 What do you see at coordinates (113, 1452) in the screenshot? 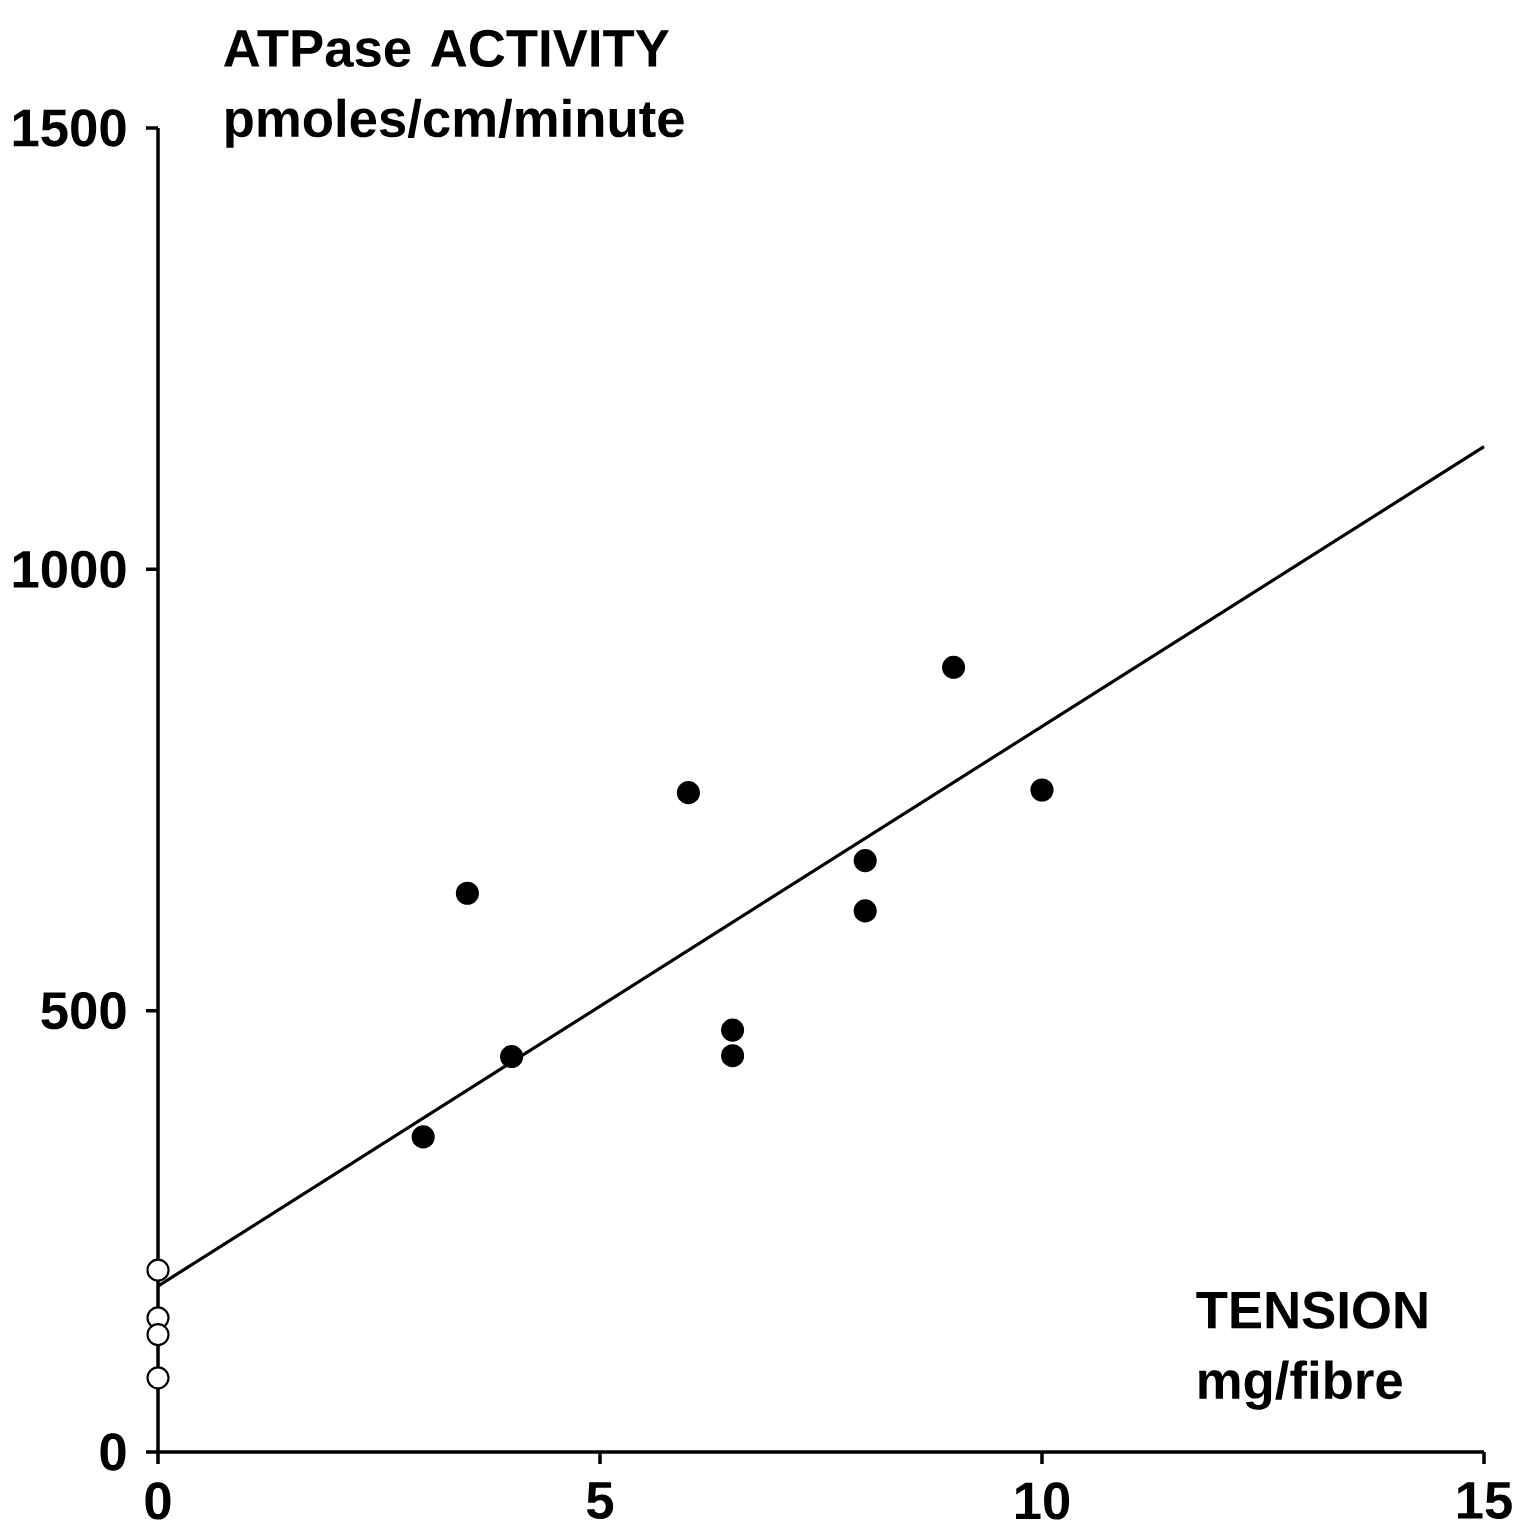
I see `y-tick-label: 0` at bounding box center [113, 1452].